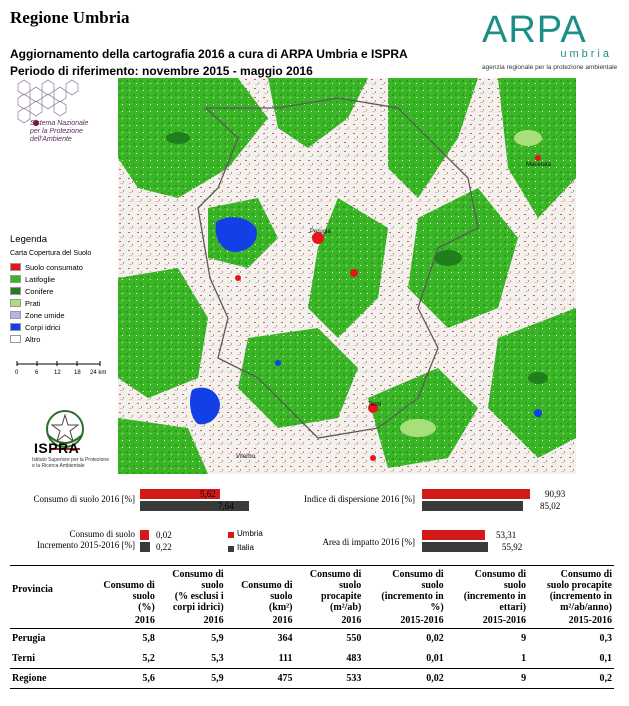 The height and width of the screenshot is (706, 629). What do you see at coordinates (606, 639) in the screenshot?
I see `table-cell: 0,3` at bounding box center [606, 639].